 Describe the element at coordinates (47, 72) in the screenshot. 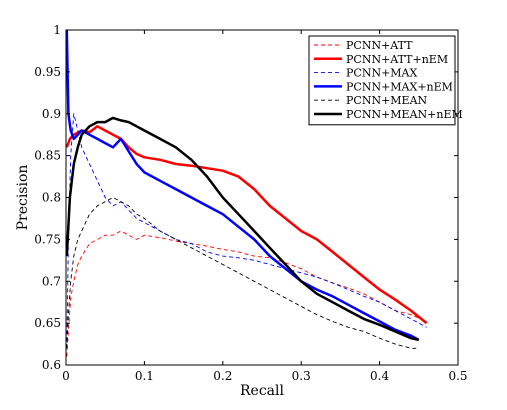

I see `y-tick-label: 0.95` at that location.